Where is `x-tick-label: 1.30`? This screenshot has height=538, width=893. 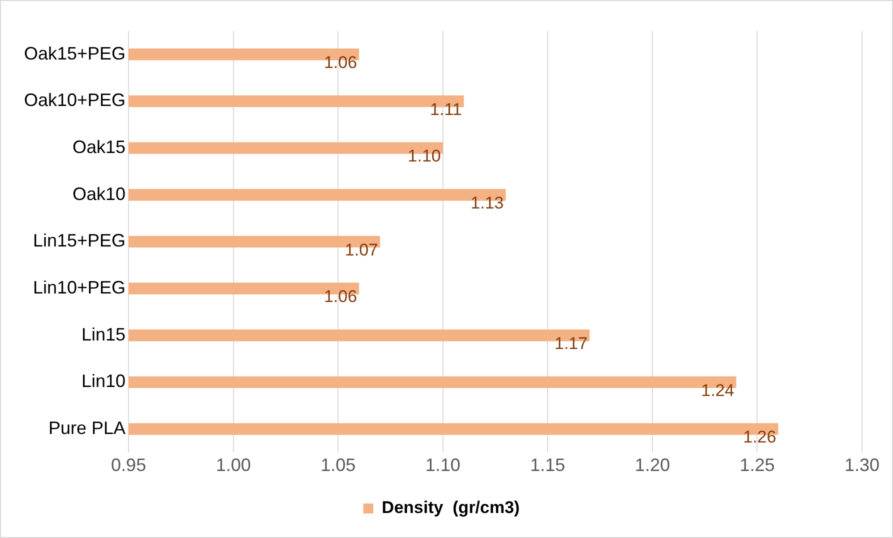
x-tick-label: 1.30 is located at coordinates (862, 465).